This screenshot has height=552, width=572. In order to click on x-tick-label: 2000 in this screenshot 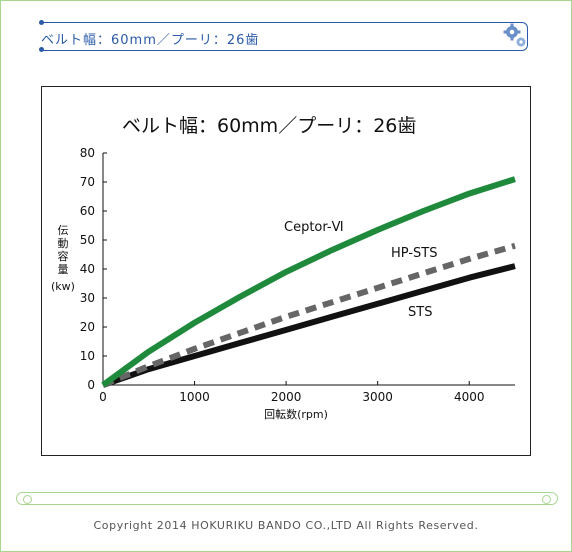, I will do `click(286, 397)`.